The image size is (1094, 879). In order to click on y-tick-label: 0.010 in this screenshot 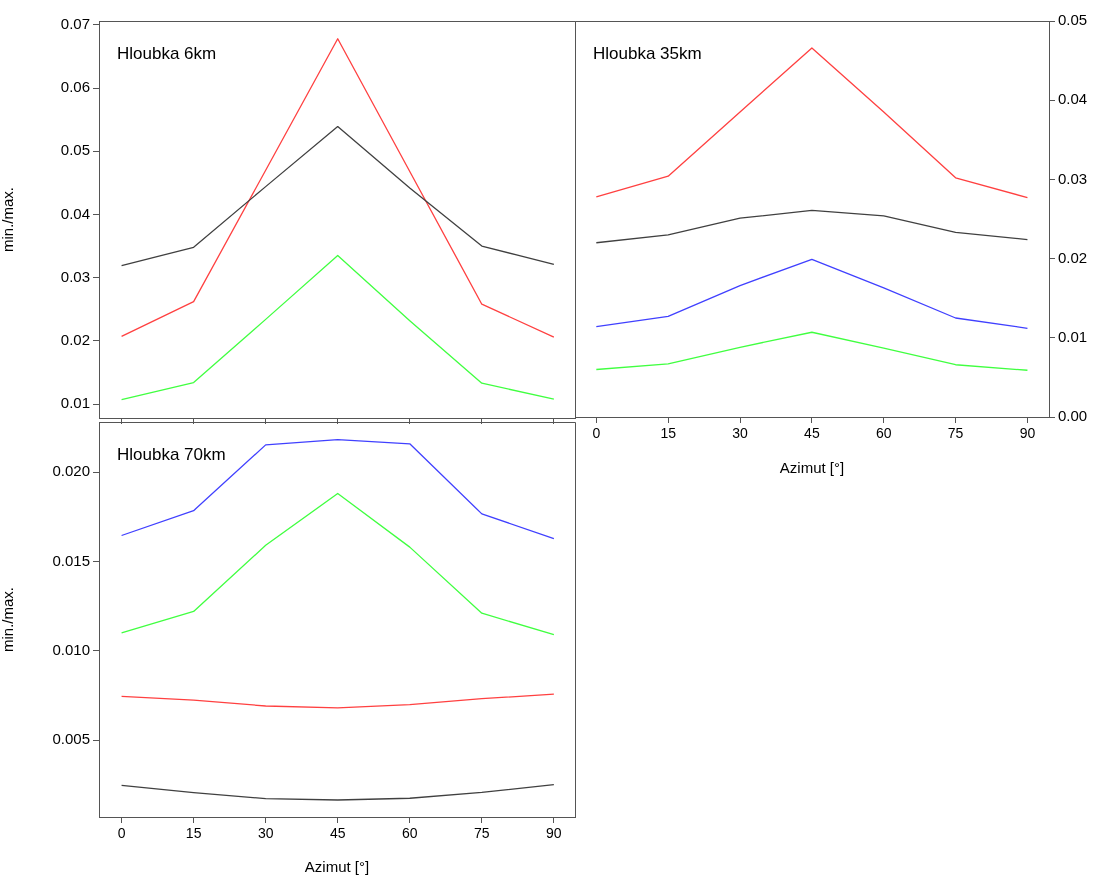, I will do `click(71, 649)`.